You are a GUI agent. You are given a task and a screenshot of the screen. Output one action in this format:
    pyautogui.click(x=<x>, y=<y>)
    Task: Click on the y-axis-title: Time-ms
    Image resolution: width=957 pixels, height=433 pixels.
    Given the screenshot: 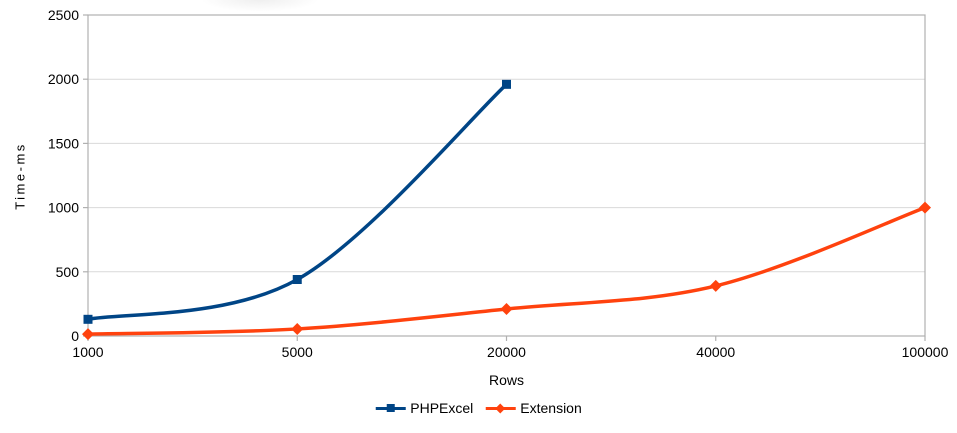 What is the action you would take?
    pyautogui.click(x=20, y=176)
    